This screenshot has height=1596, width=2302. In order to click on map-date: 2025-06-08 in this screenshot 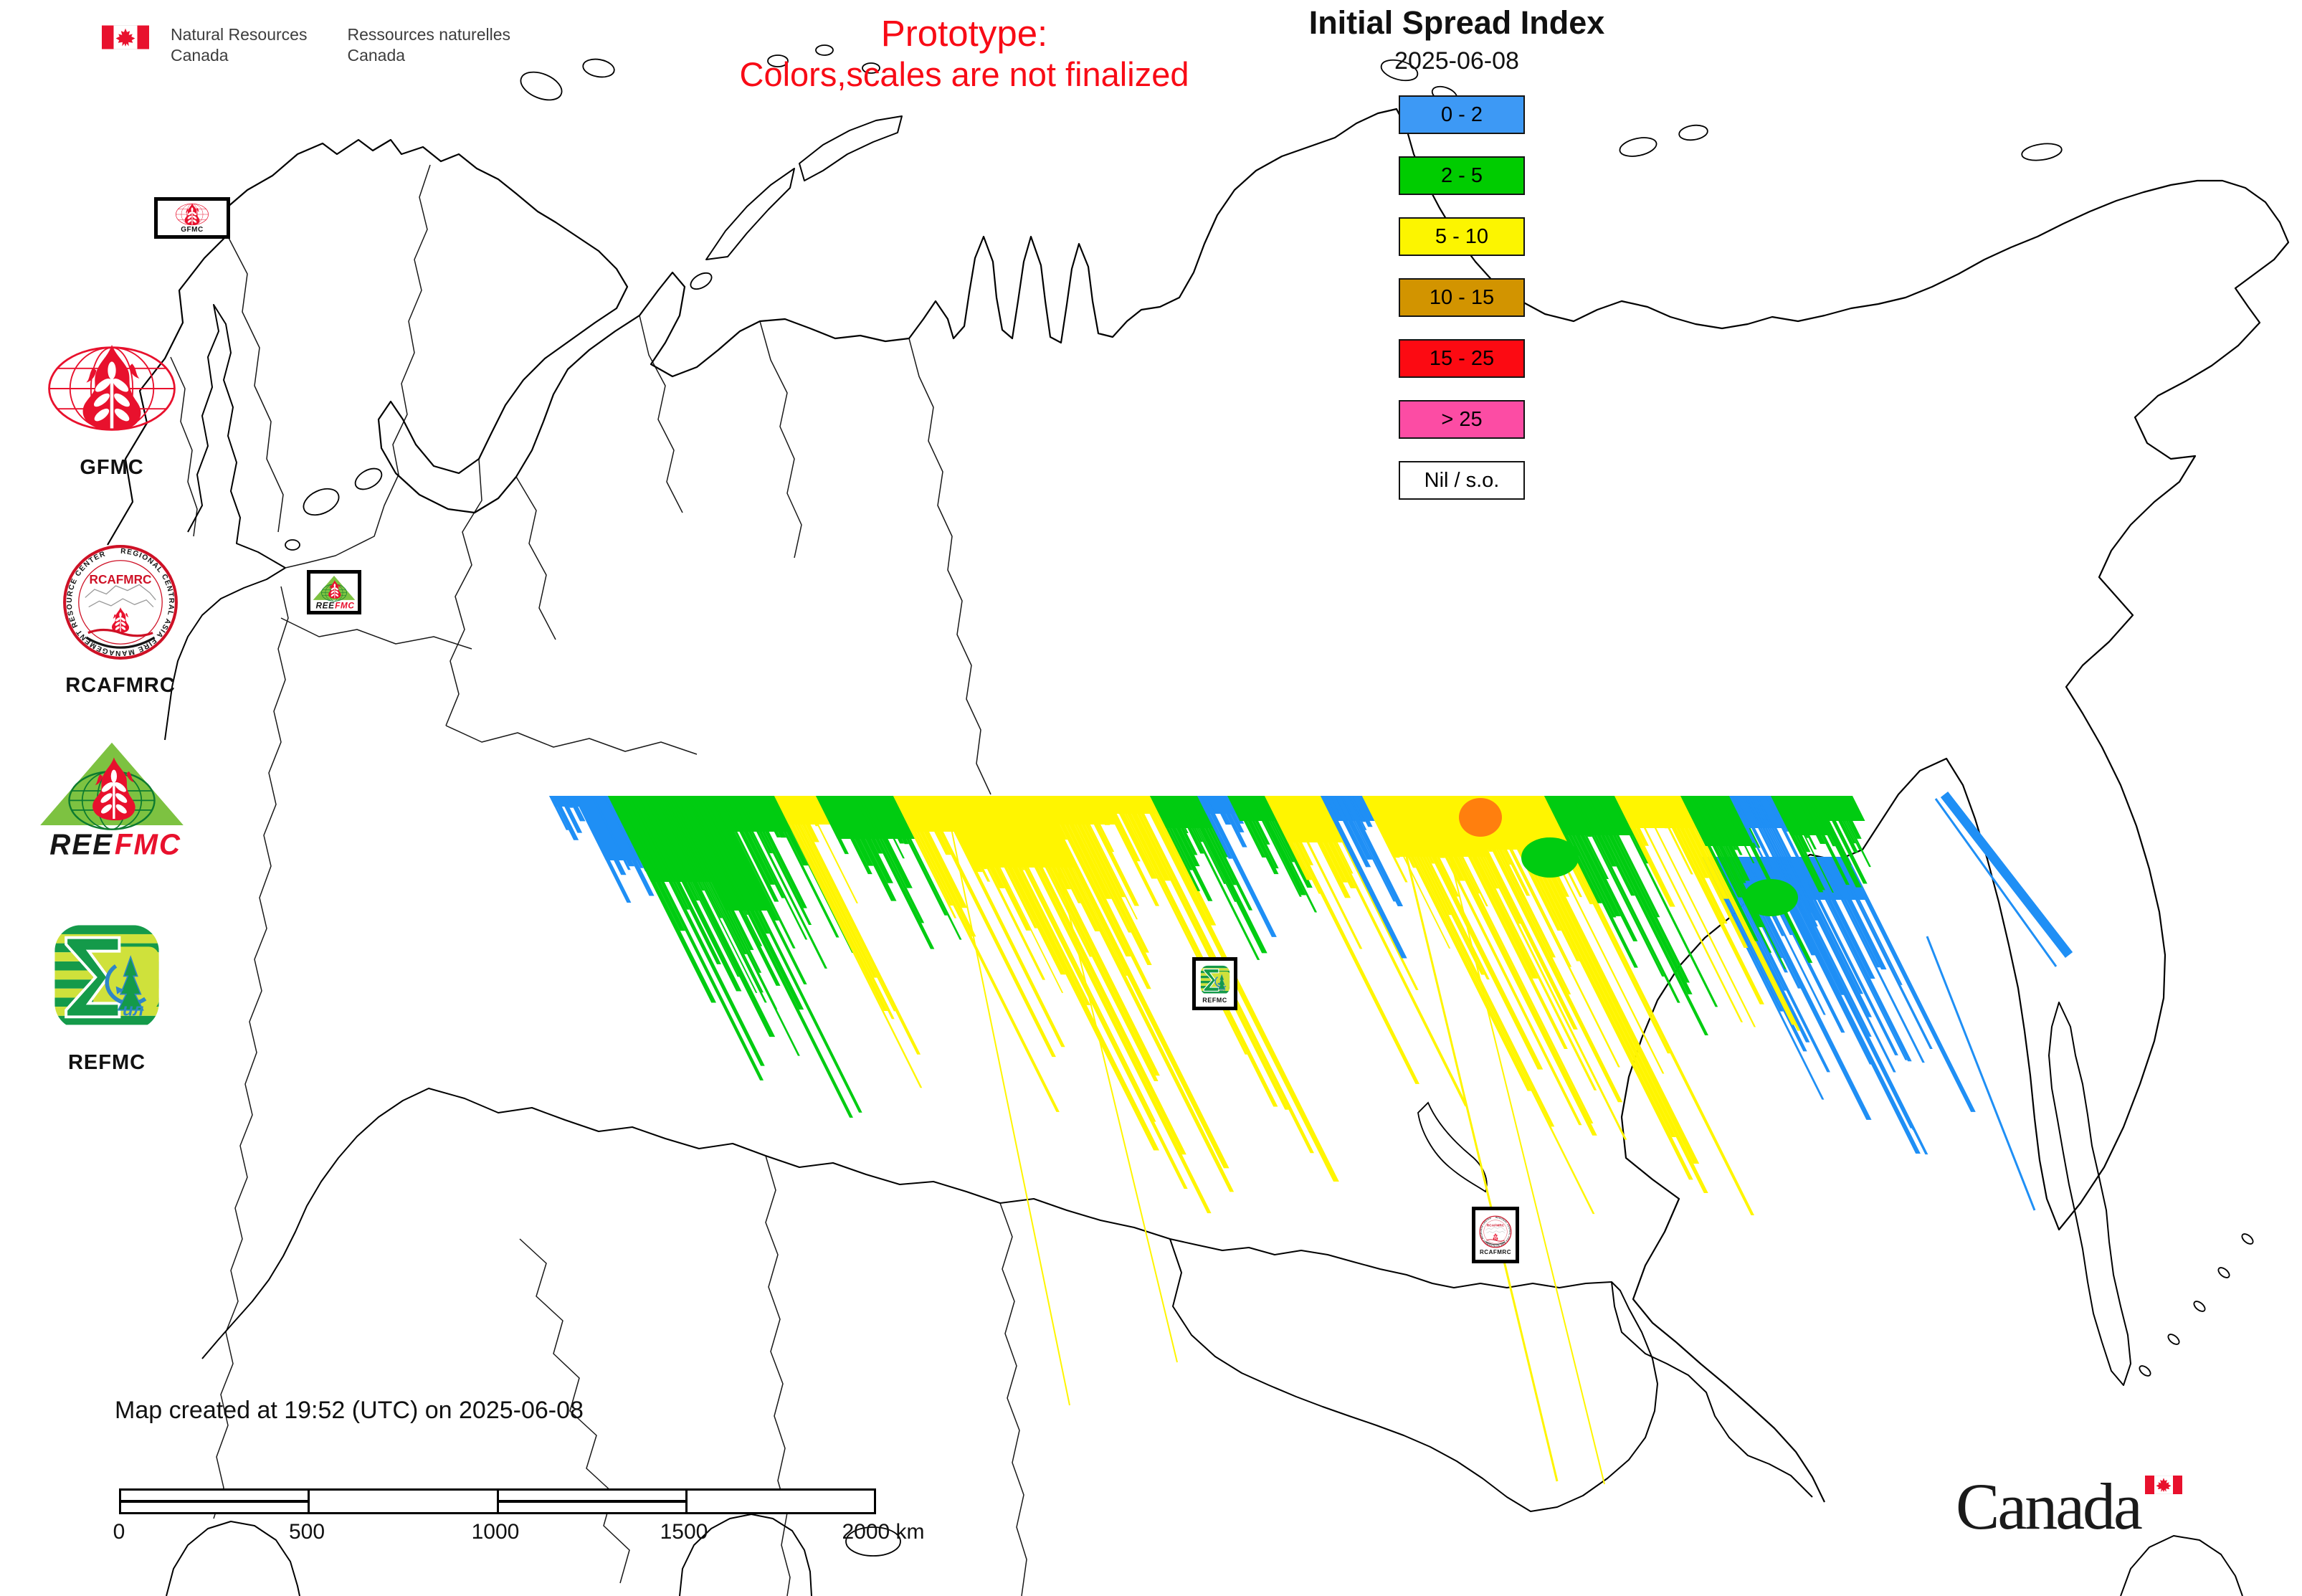, I will do `click(1457, 61)`.